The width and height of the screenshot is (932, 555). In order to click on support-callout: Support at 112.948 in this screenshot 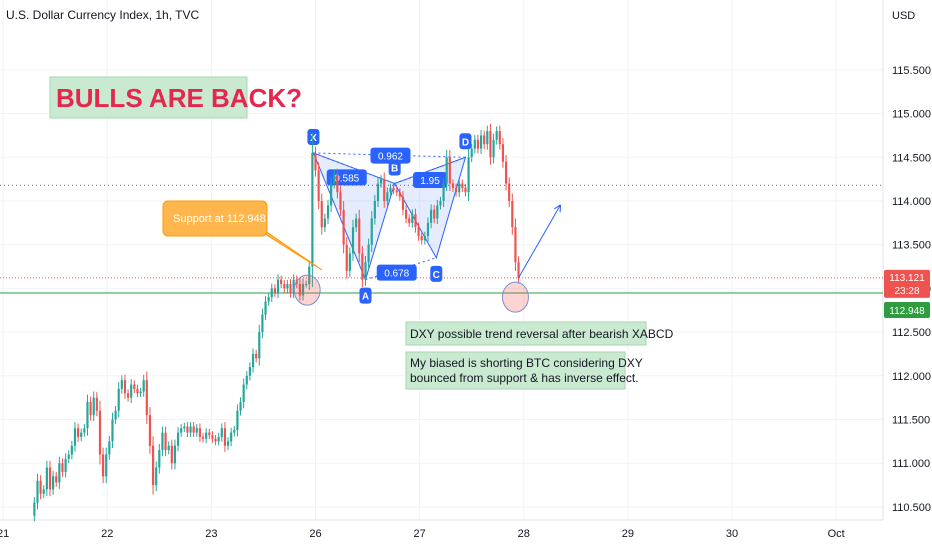, I will do `click(242, 235)`.